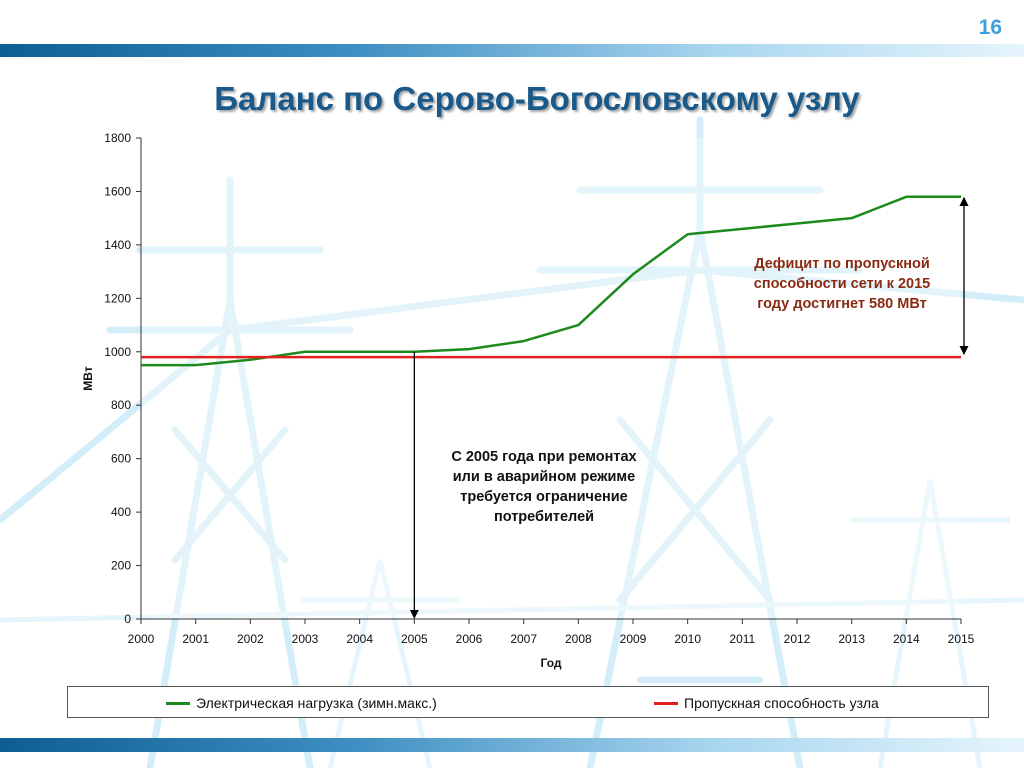 This screenshot has height=768, width=1024. What do you see at coordinates (851, 639) in the screenshot?
I see `x-tick-label: 2013` at bounding box center [851, 639].